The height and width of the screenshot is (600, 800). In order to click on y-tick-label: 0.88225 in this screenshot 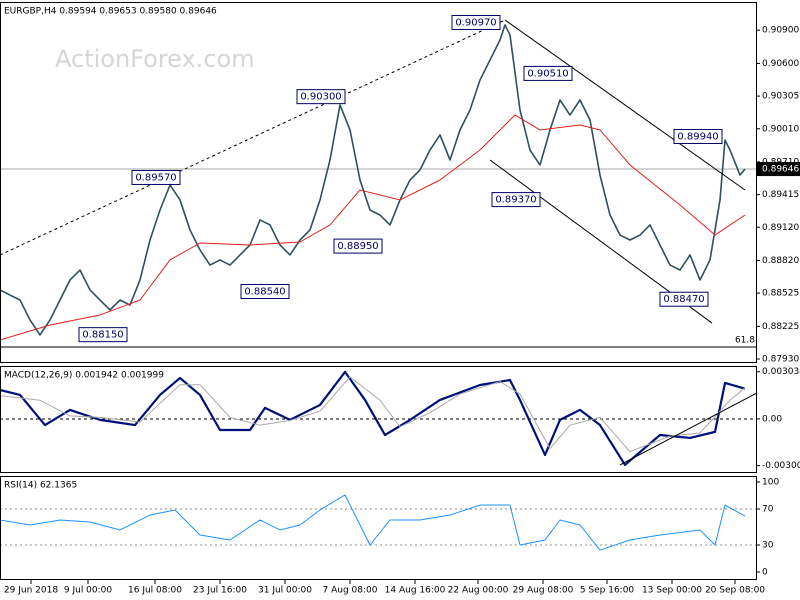, I will do `click(780, 327)`.